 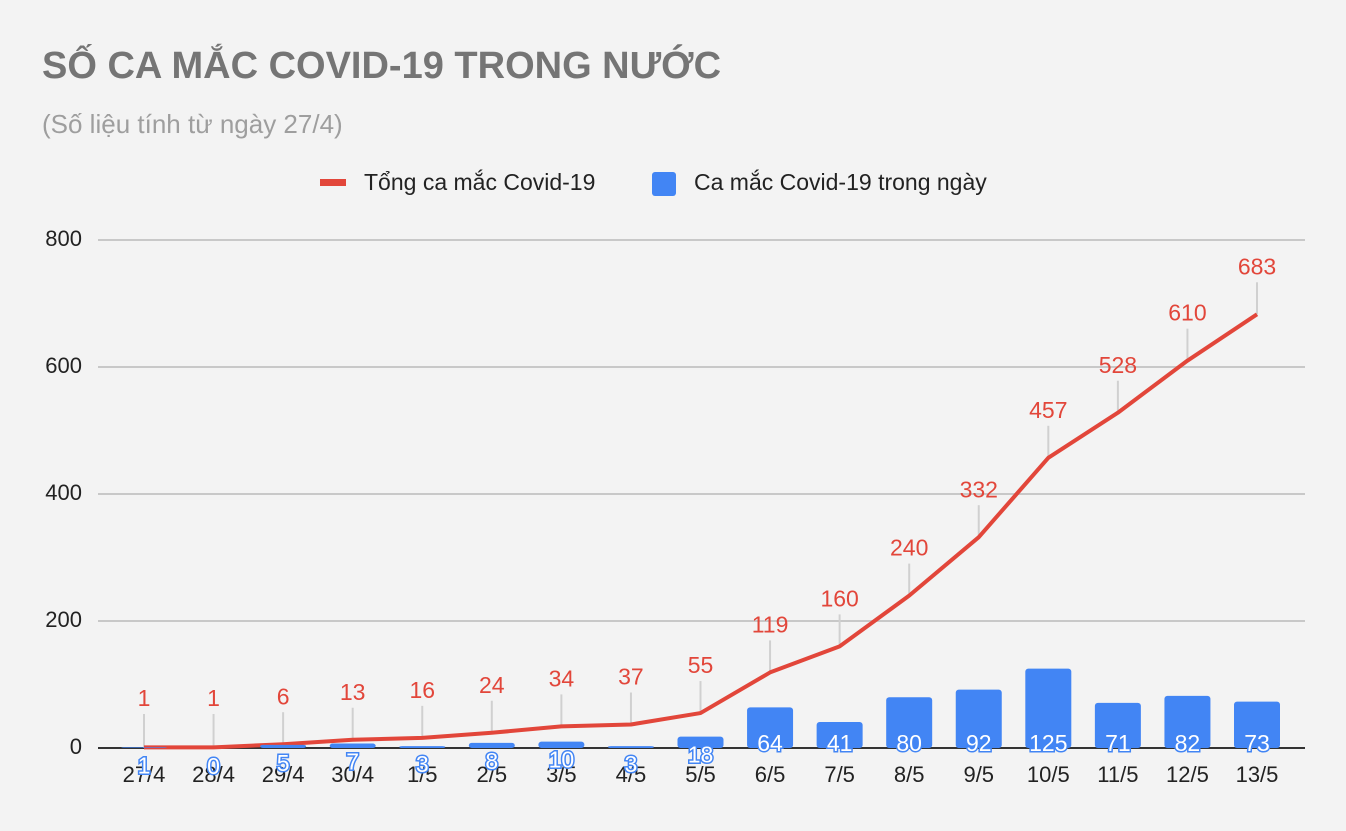 What do you see at coordinates (770, 625) in the screenshot?
I see `line-value-label: 119` at bounding box center [770, 625].